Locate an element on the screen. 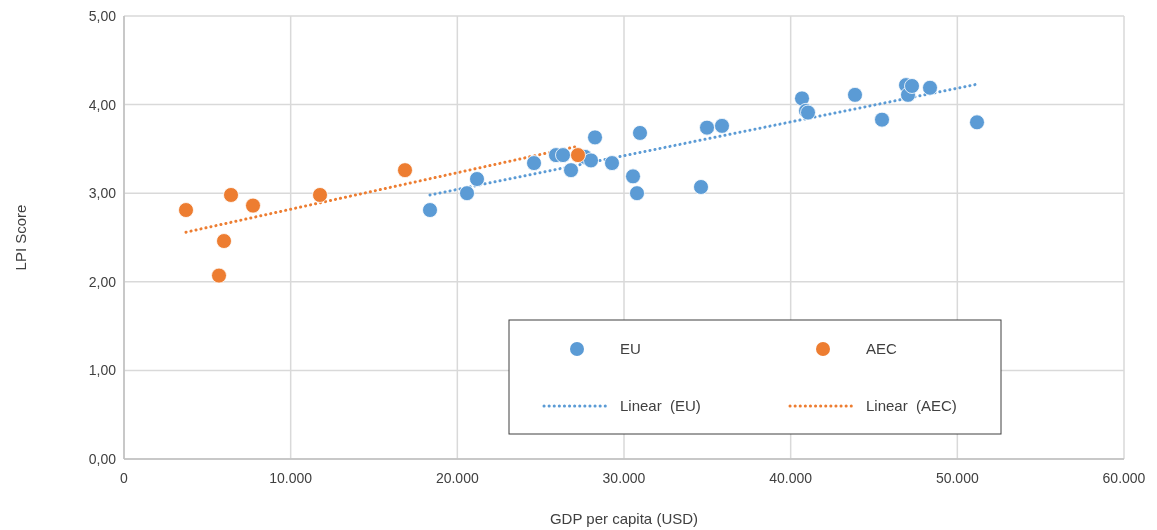 Image resolution: width=1157 pixels, height=530 pixels. legend-label: Linear (EU) is located at coordinates (660, 405).